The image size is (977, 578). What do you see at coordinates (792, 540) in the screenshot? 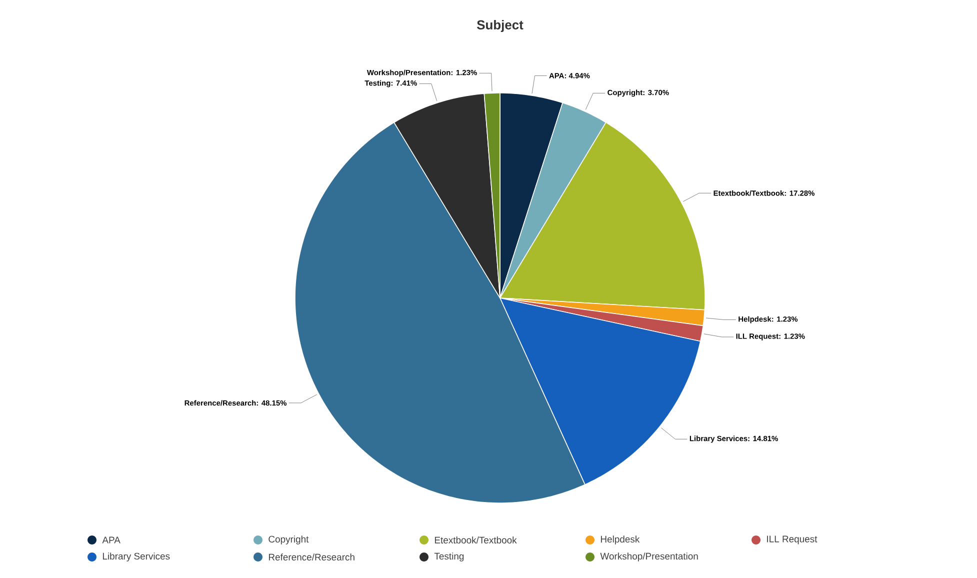
I see `legend-label: ILL Request` at bounding box center [792, 540].